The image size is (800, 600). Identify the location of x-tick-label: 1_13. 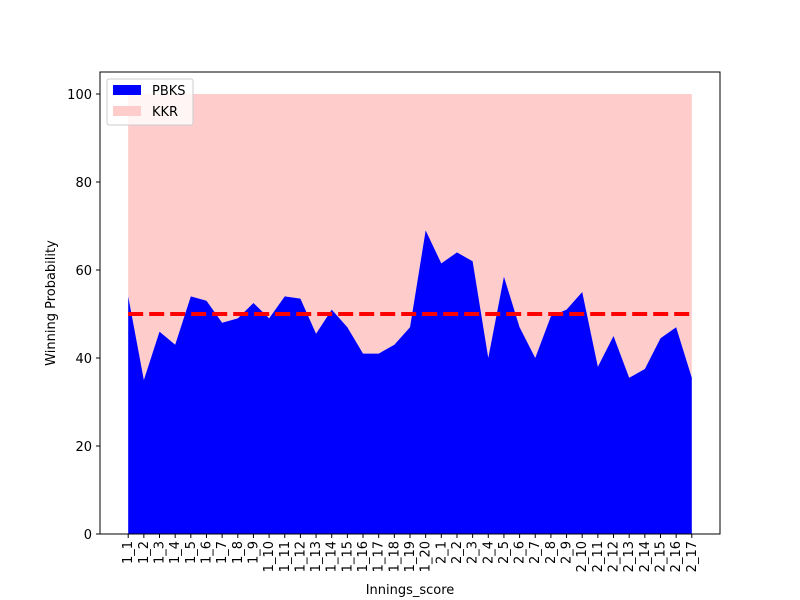
(316, 556).